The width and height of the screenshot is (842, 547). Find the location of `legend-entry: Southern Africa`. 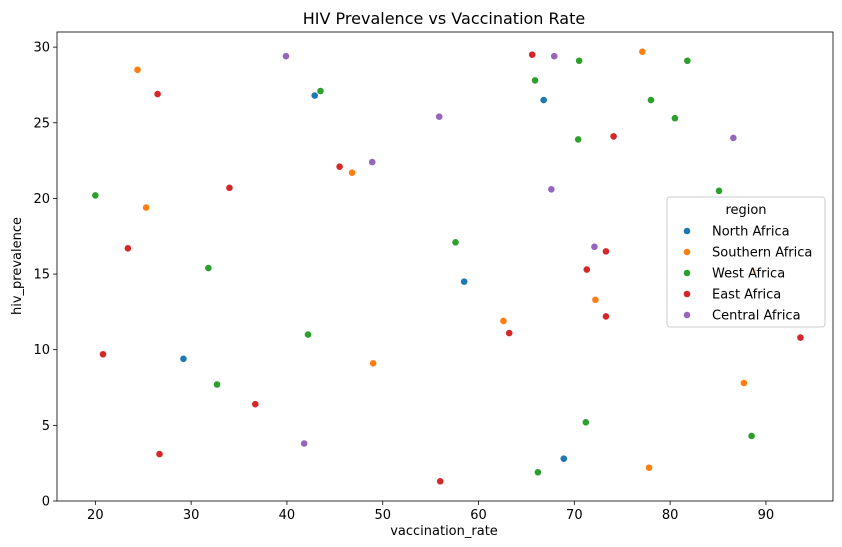

legend-entry: Southern Africa is located at coordinates (762, 253).